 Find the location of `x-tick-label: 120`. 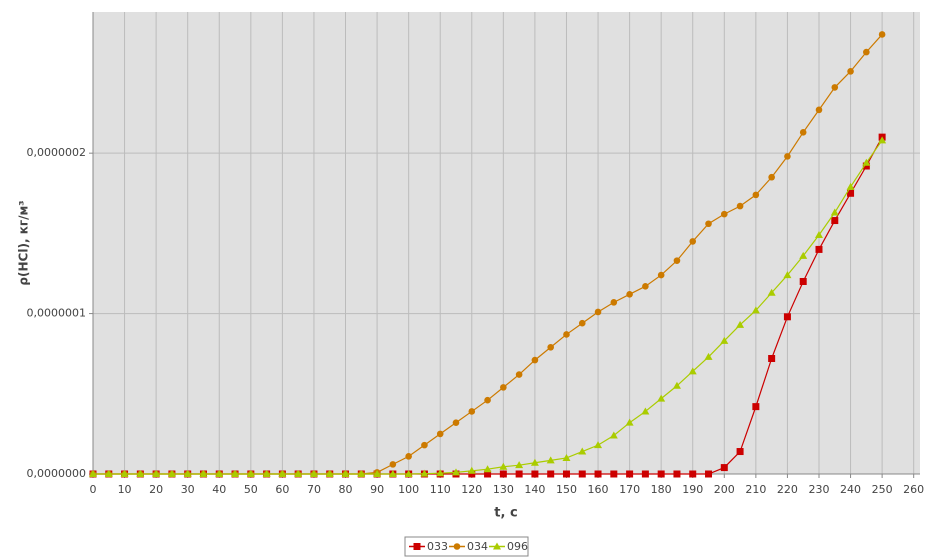

x-tick-label: 120 is located at coordinates (471, 489).